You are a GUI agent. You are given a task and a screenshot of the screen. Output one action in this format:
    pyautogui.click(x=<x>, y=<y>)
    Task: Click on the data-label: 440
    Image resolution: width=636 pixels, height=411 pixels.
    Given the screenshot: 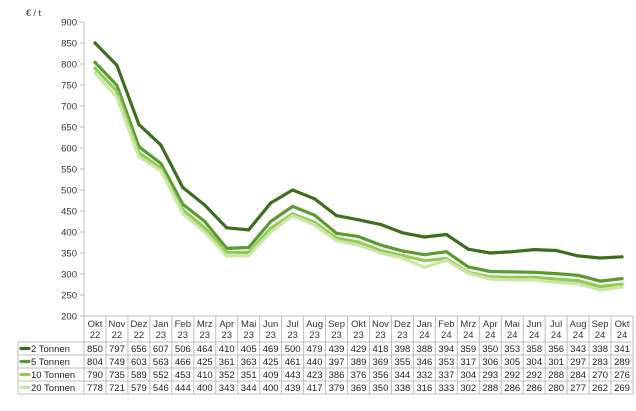 What is the action you would take?
    pyautogui.click(x=315, y=362)
    